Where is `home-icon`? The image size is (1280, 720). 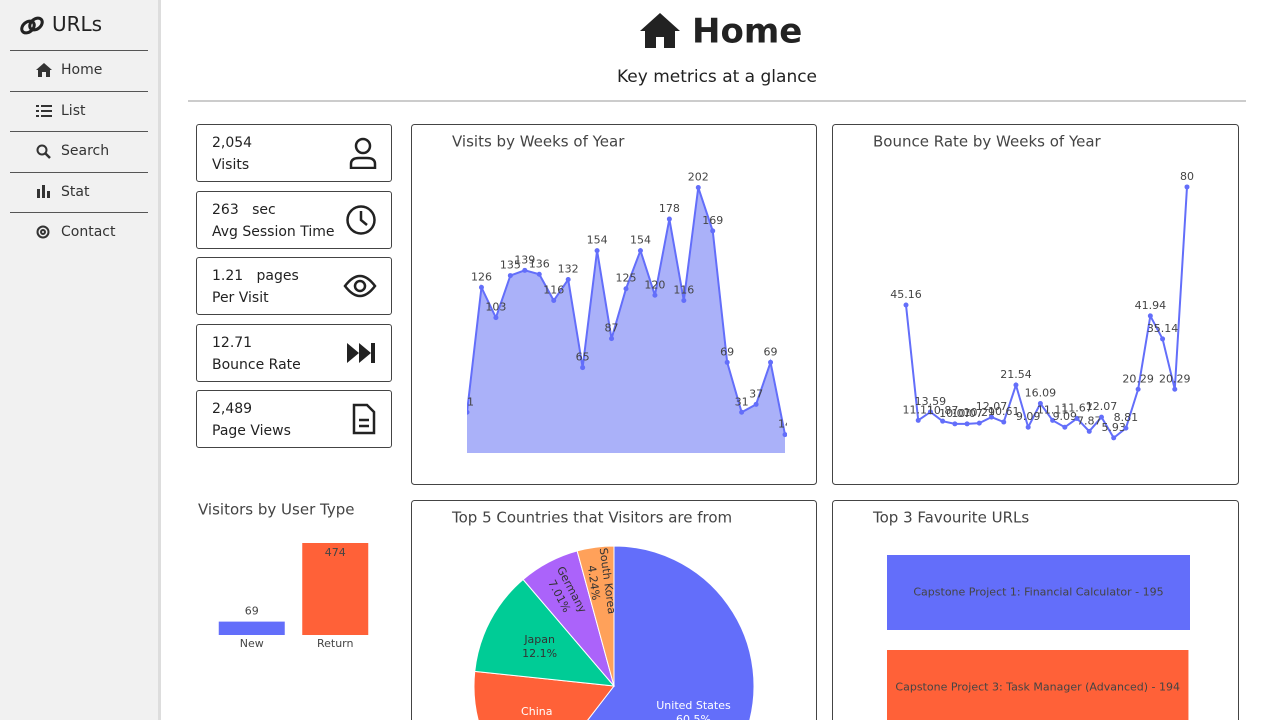
home-icon is located at coordinates (660, 30).